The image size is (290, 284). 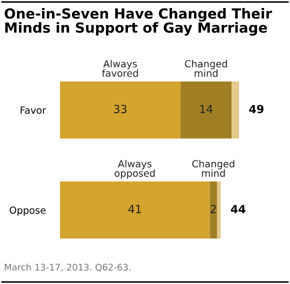 I want to click on data-label: 33, so click(x=120, y=109).